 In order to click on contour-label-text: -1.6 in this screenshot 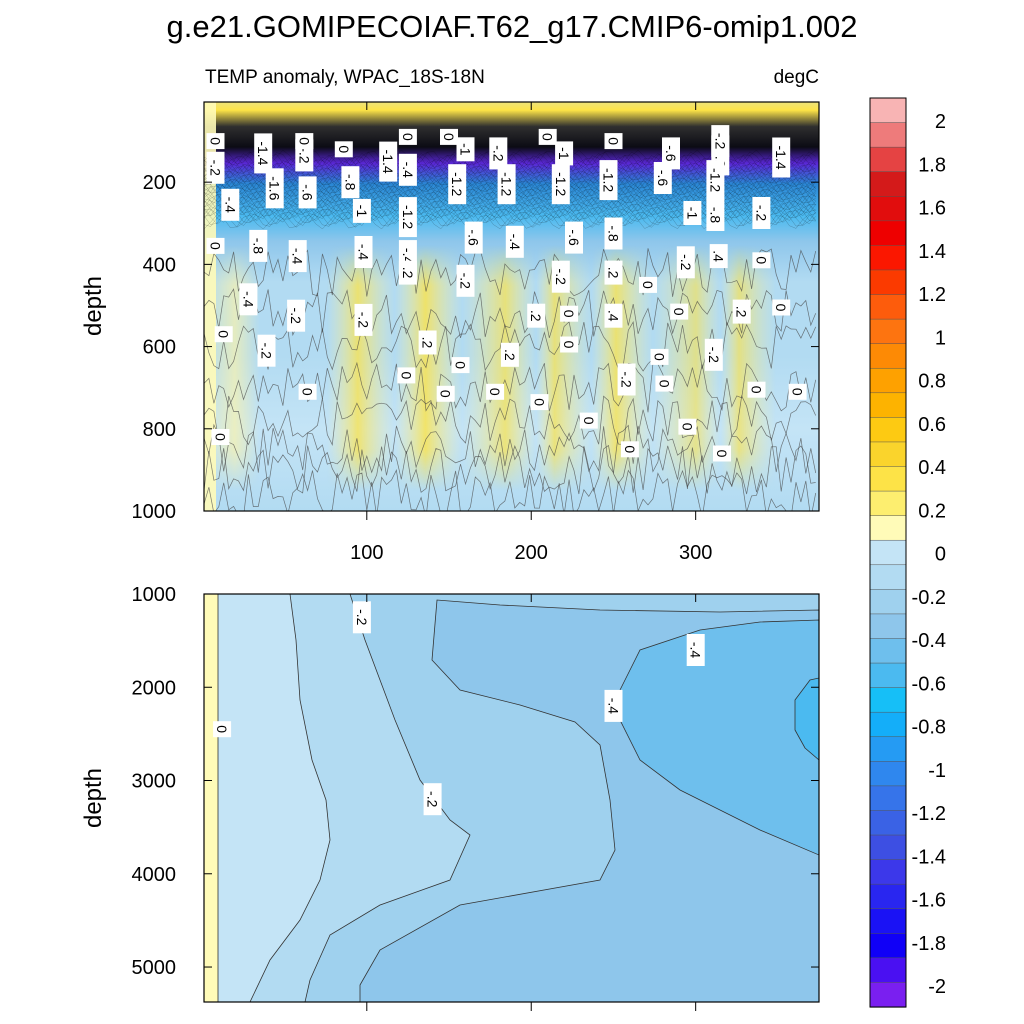, I will do `click(275, 188)`.